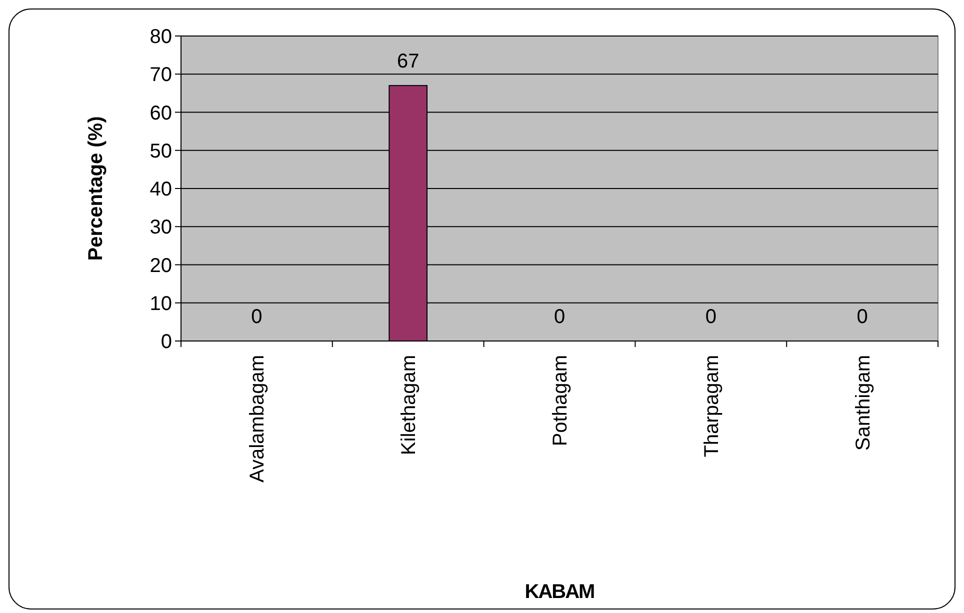  I want to click on y-tick-label: 60, so click(161, 113).